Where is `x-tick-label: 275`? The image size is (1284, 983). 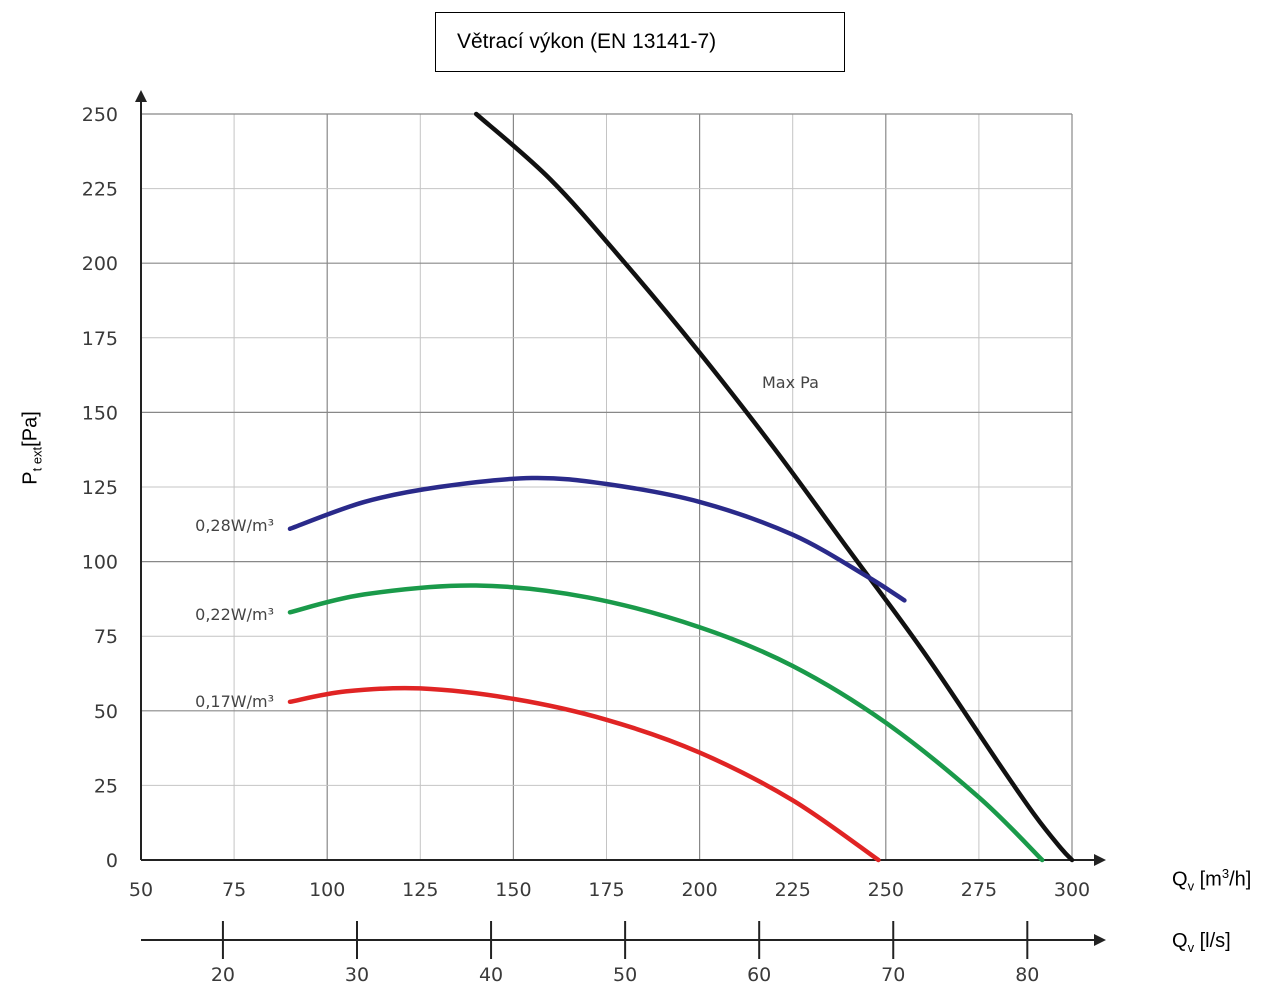
x-tick-label: 275 is located at coordinates (979, 890).